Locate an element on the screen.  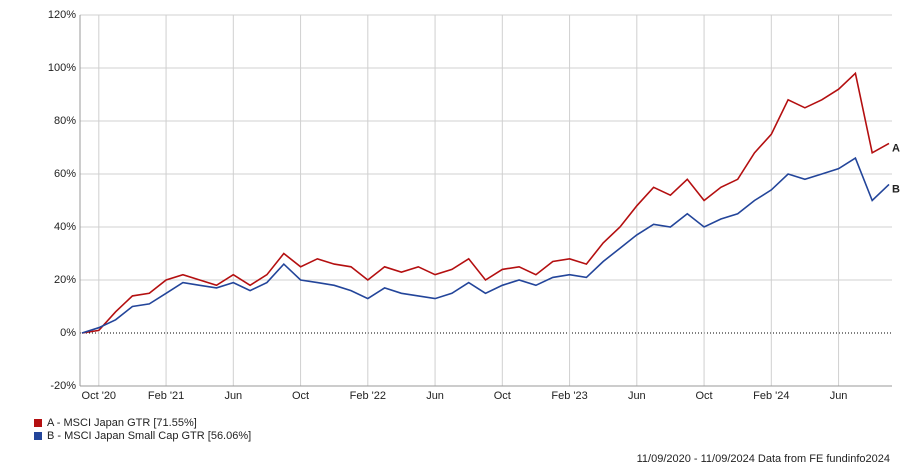
x-tick-label: Feb '23 is located at coordinates (569, 396).